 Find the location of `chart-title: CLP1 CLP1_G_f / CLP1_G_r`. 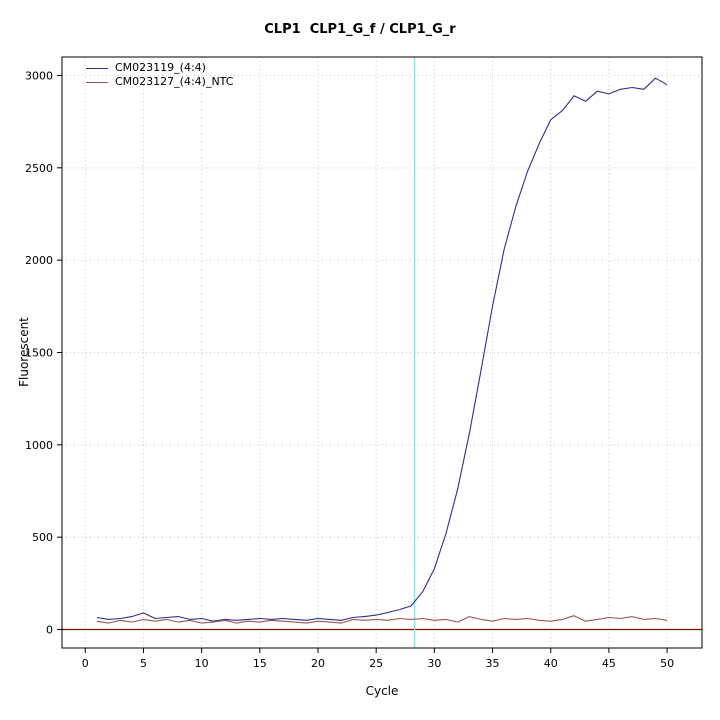

chart-title: CLP1 CLP1_G_f / CLP1_G_r is located at coordinates (360, 29).